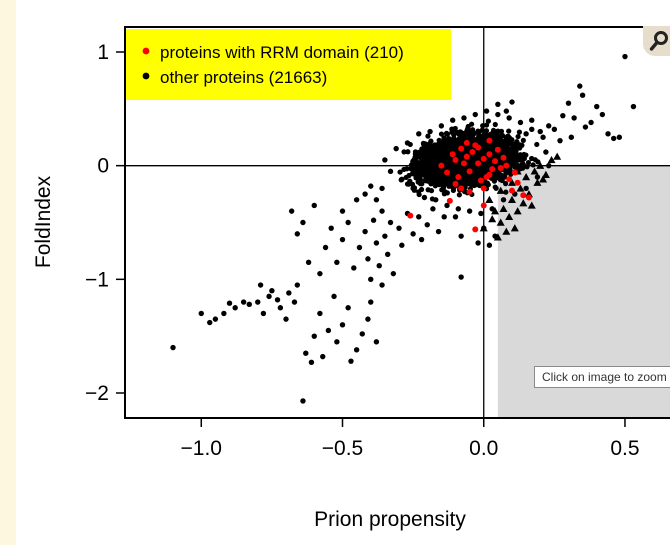 Image resolution: width=670 pixels, height=545 pixels. Describe the element at coordinates (483, 448) in the screenshot. I see `x-tick-label: 0.0` at that location.